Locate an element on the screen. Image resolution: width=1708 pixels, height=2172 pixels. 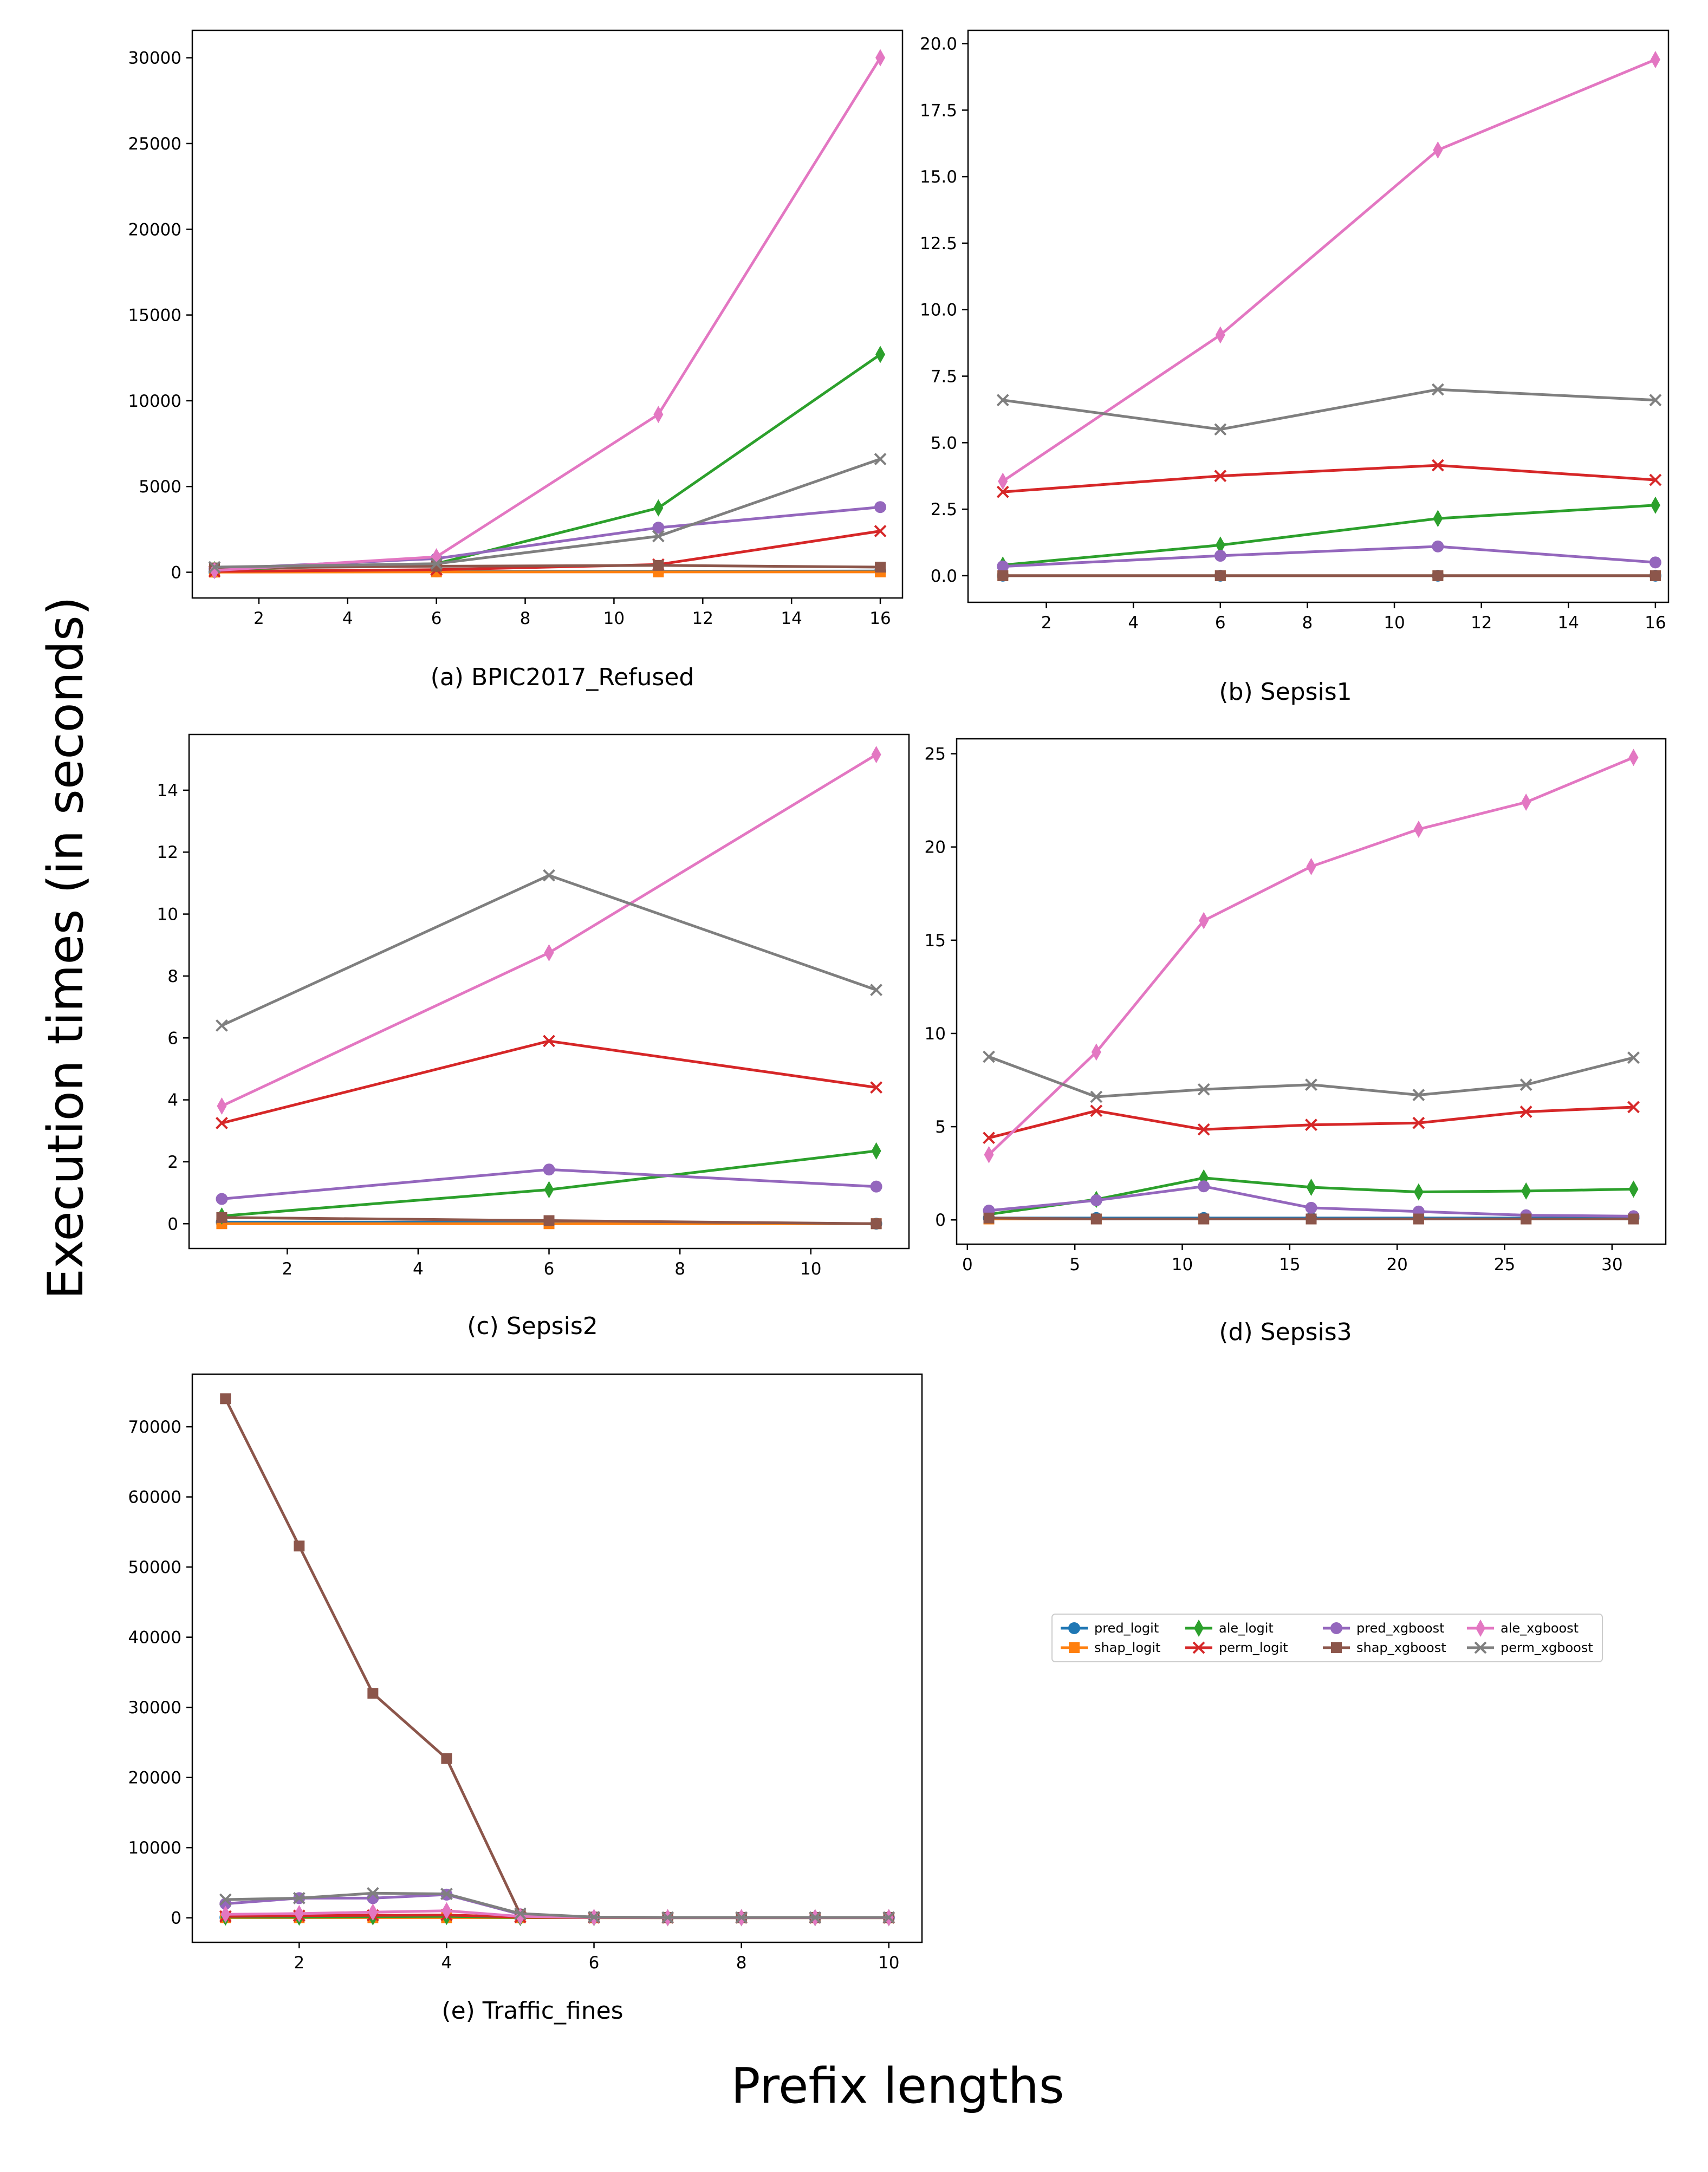
legend-marker-shap_logit is located at coordinates (1074, 1647).